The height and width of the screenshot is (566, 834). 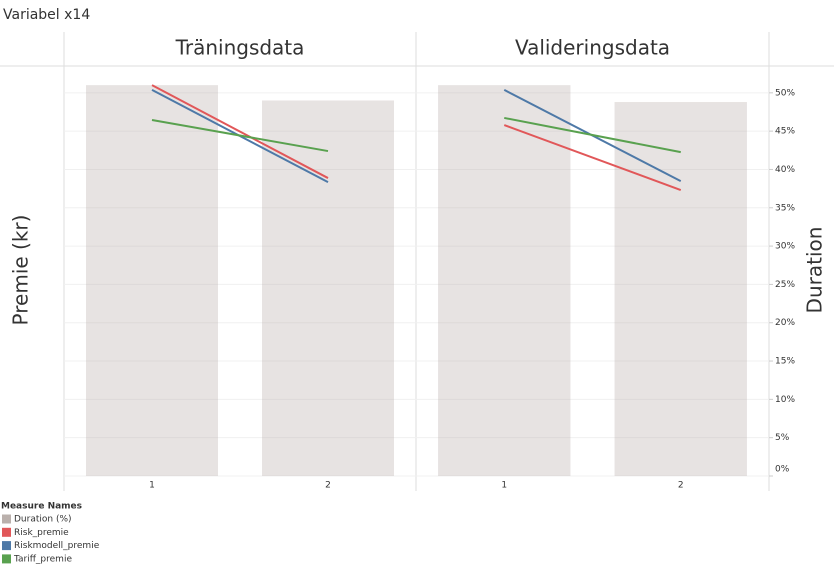 I want to click on panel-title: Valideringsdata, so click(x=592, y=48).